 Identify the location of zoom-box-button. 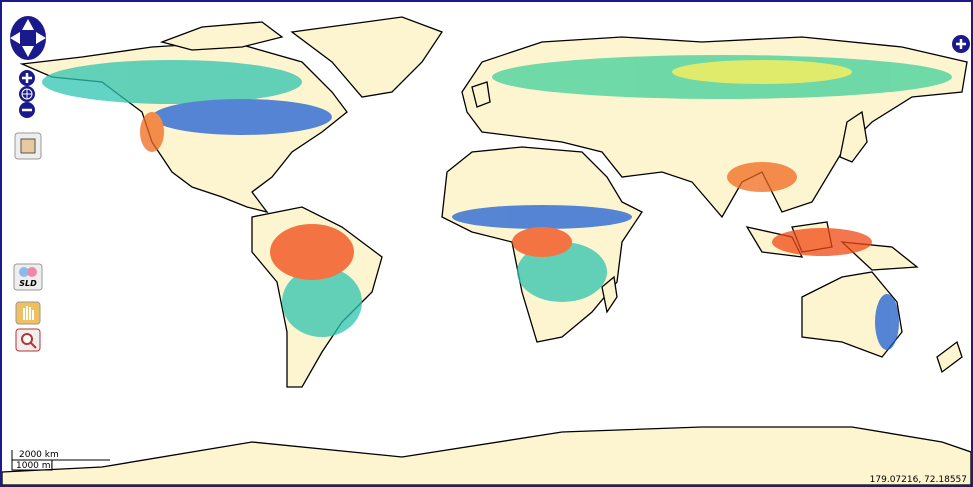
(28, 340).